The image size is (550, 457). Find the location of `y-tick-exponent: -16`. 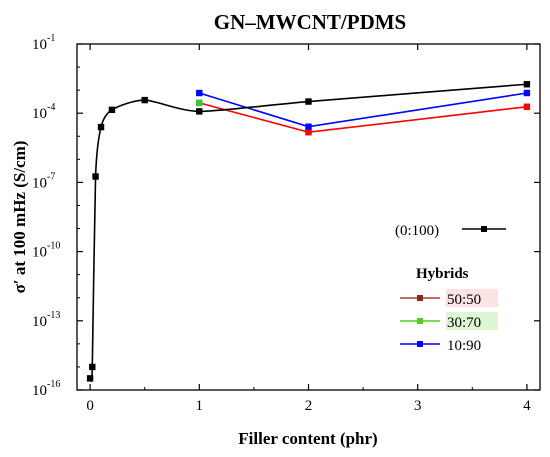

y-tick-exponent: -16 is located at coordinates (53, 384).